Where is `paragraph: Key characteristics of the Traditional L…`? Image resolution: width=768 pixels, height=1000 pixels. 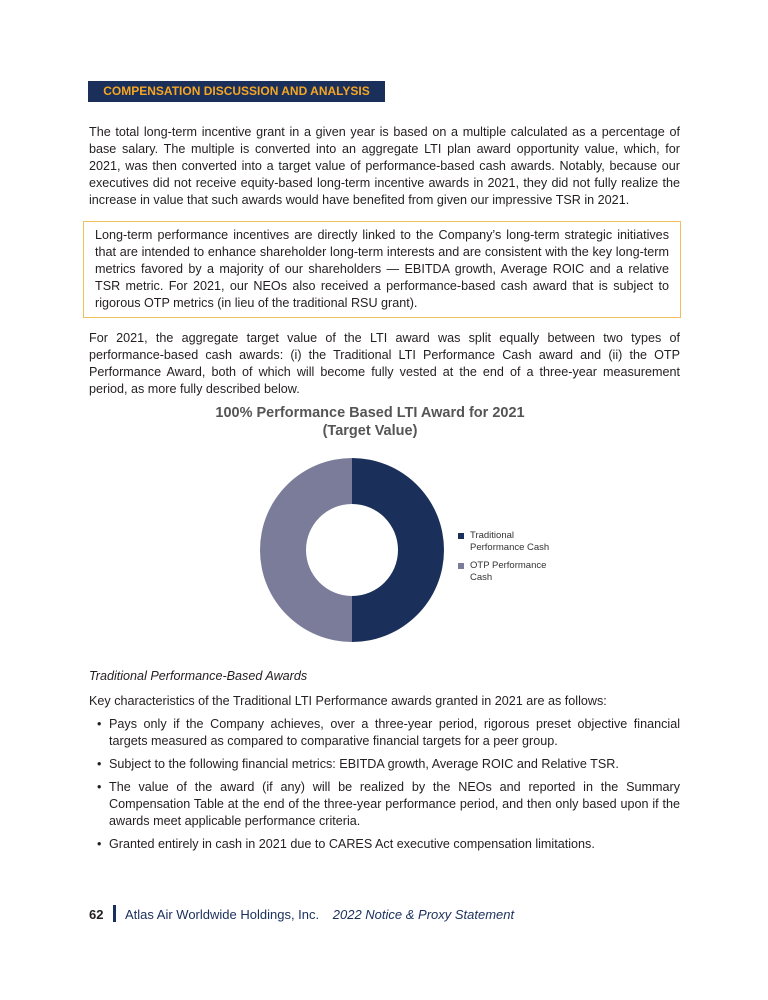 paragraph: Key characteristics of the Traditional L… is located at coordinates (348, 701).